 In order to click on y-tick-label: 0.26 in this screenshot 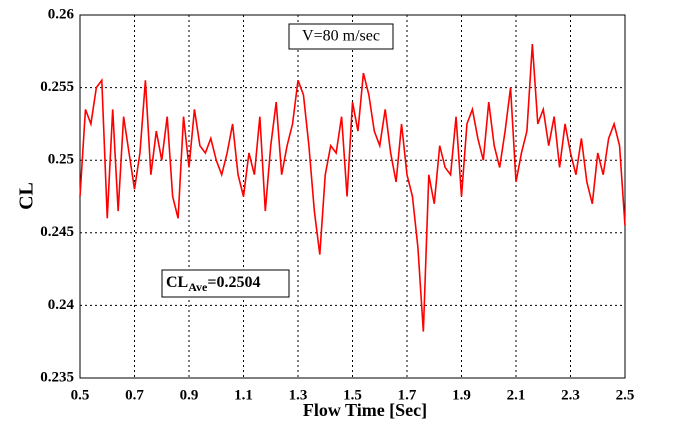, I will do `click(61, 14)`.